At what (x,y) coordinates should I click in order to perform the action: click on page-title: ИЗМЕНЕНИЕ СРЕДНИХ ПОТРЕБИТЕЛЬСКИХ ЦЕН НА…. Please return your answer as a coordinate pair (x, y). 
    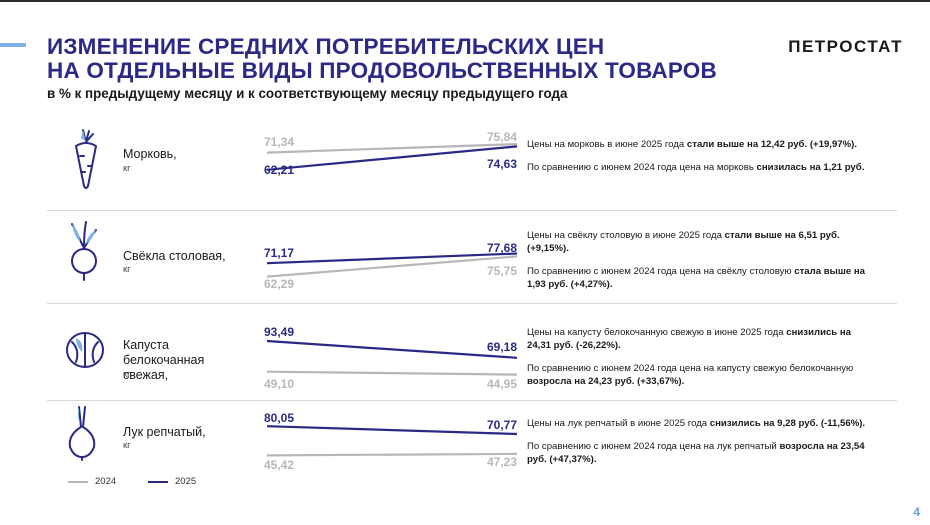
    Looking at the image, I should click on (382, 59).